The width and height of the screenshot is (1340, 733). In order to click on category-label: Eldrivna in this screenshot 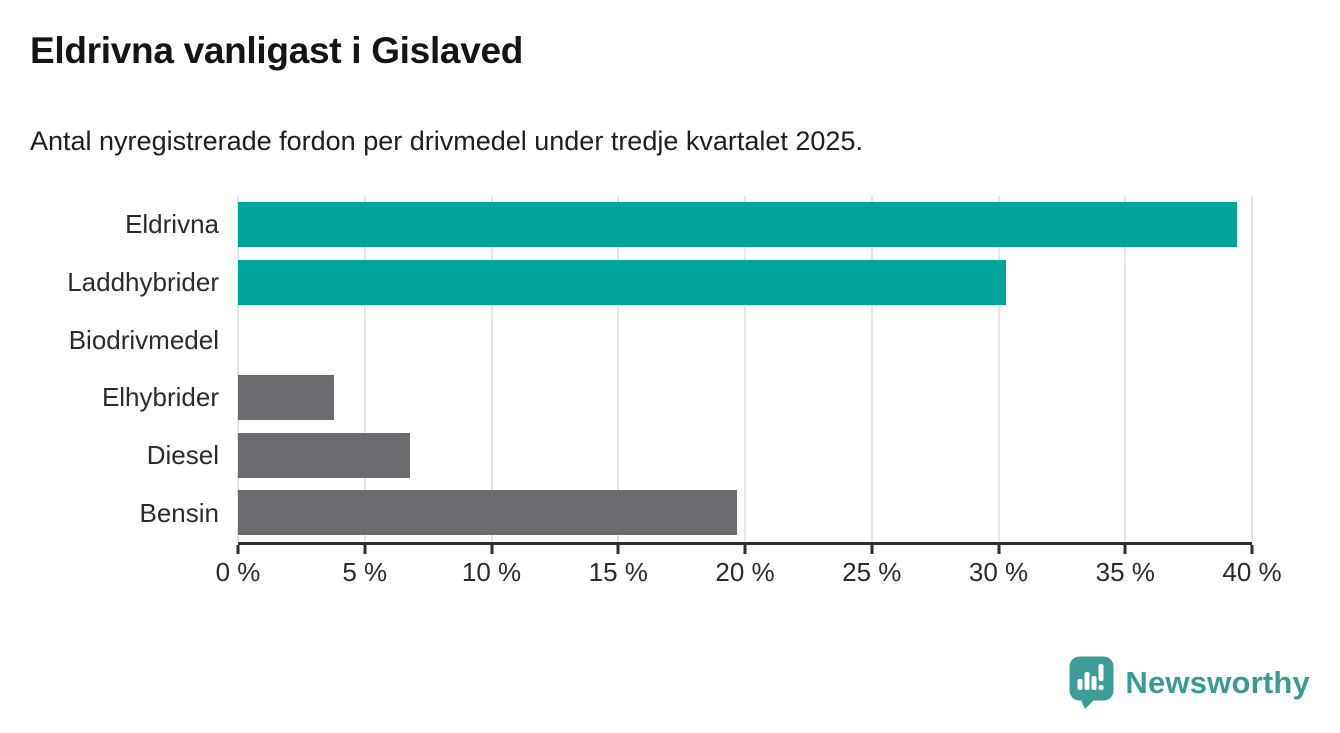, I will do `click(172, 224)`.